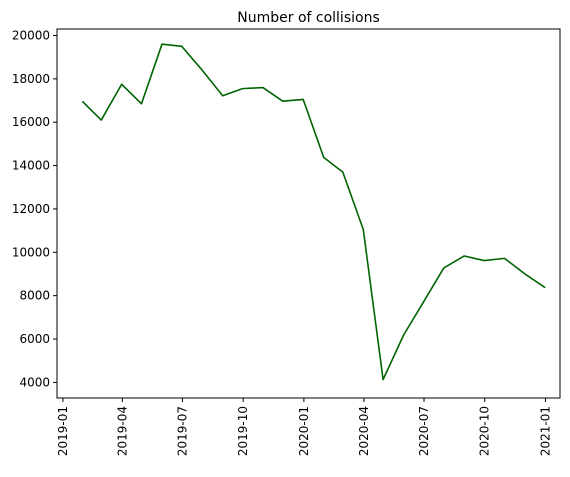 The image size is (570, 477). I want to click on y-tick-label: 12000, so click(31, 209).